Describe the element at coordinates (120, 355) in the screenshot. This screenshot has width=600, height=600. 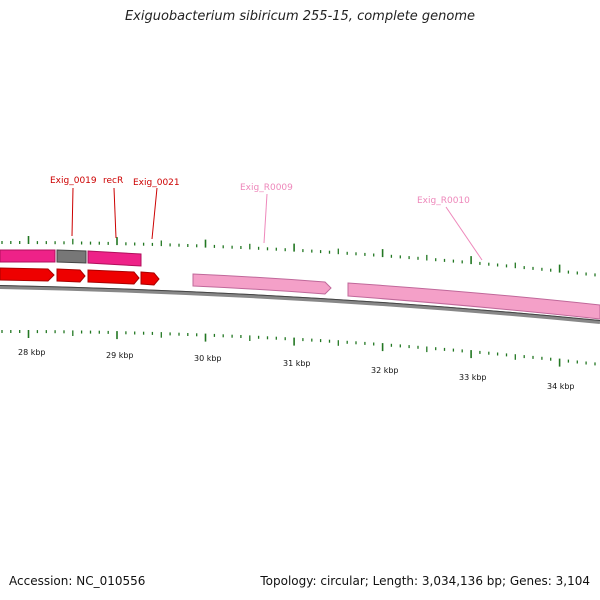
I see `scale-label-29kbp: 29 kbp` at that location.